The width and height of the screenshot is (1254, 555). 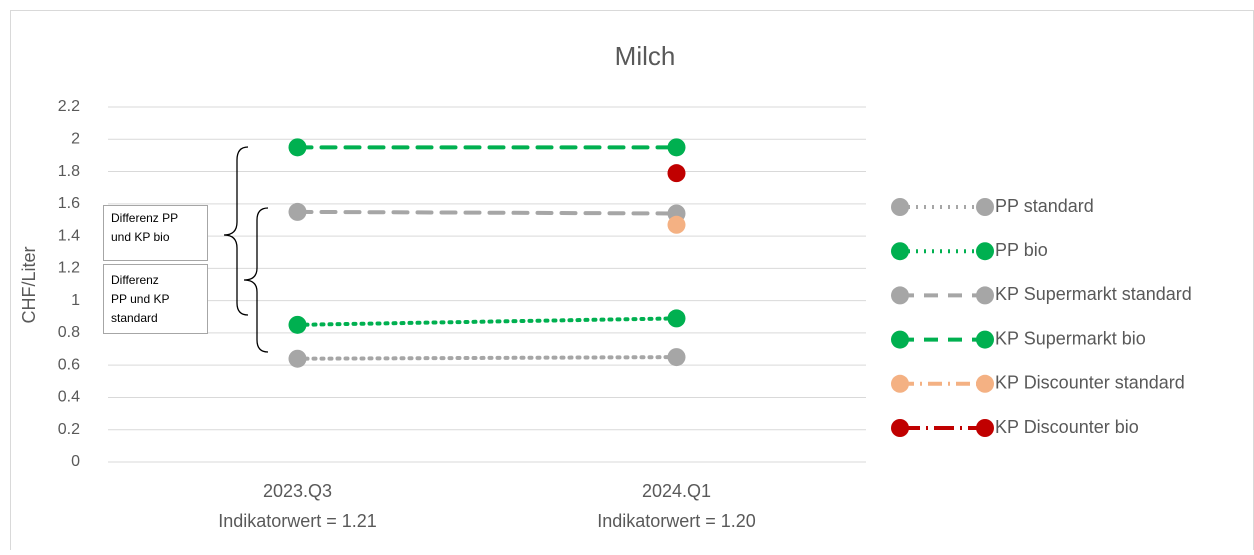 I want to click on y-tick-label: 0.4, so click(x=69, y=397).